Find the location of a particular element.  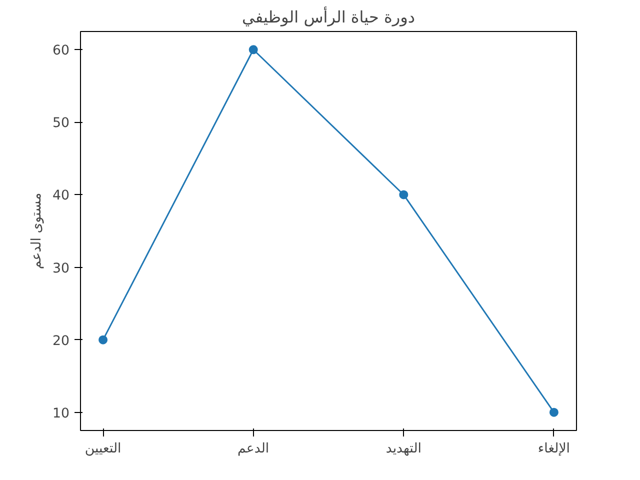

y-tick-label: 20 is located at coordinates (61, 341).